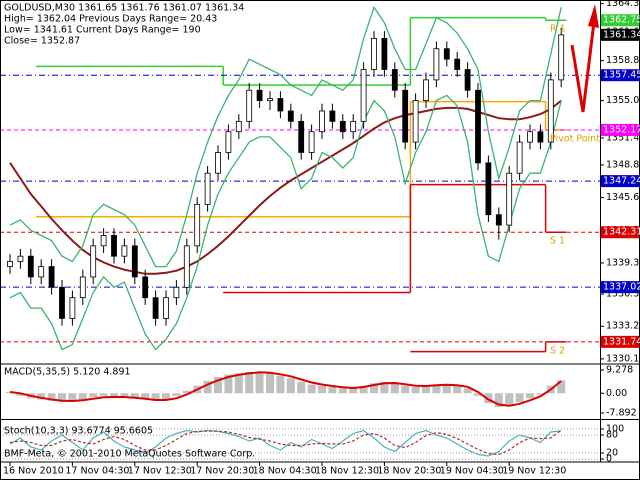 Image resolution: width=640 pixels, height=480 pixels. What do you see at coordinates (621, 129) in the screenshot?
I see `price-marker-label: 1352.17` at bounding box center [621, 129].